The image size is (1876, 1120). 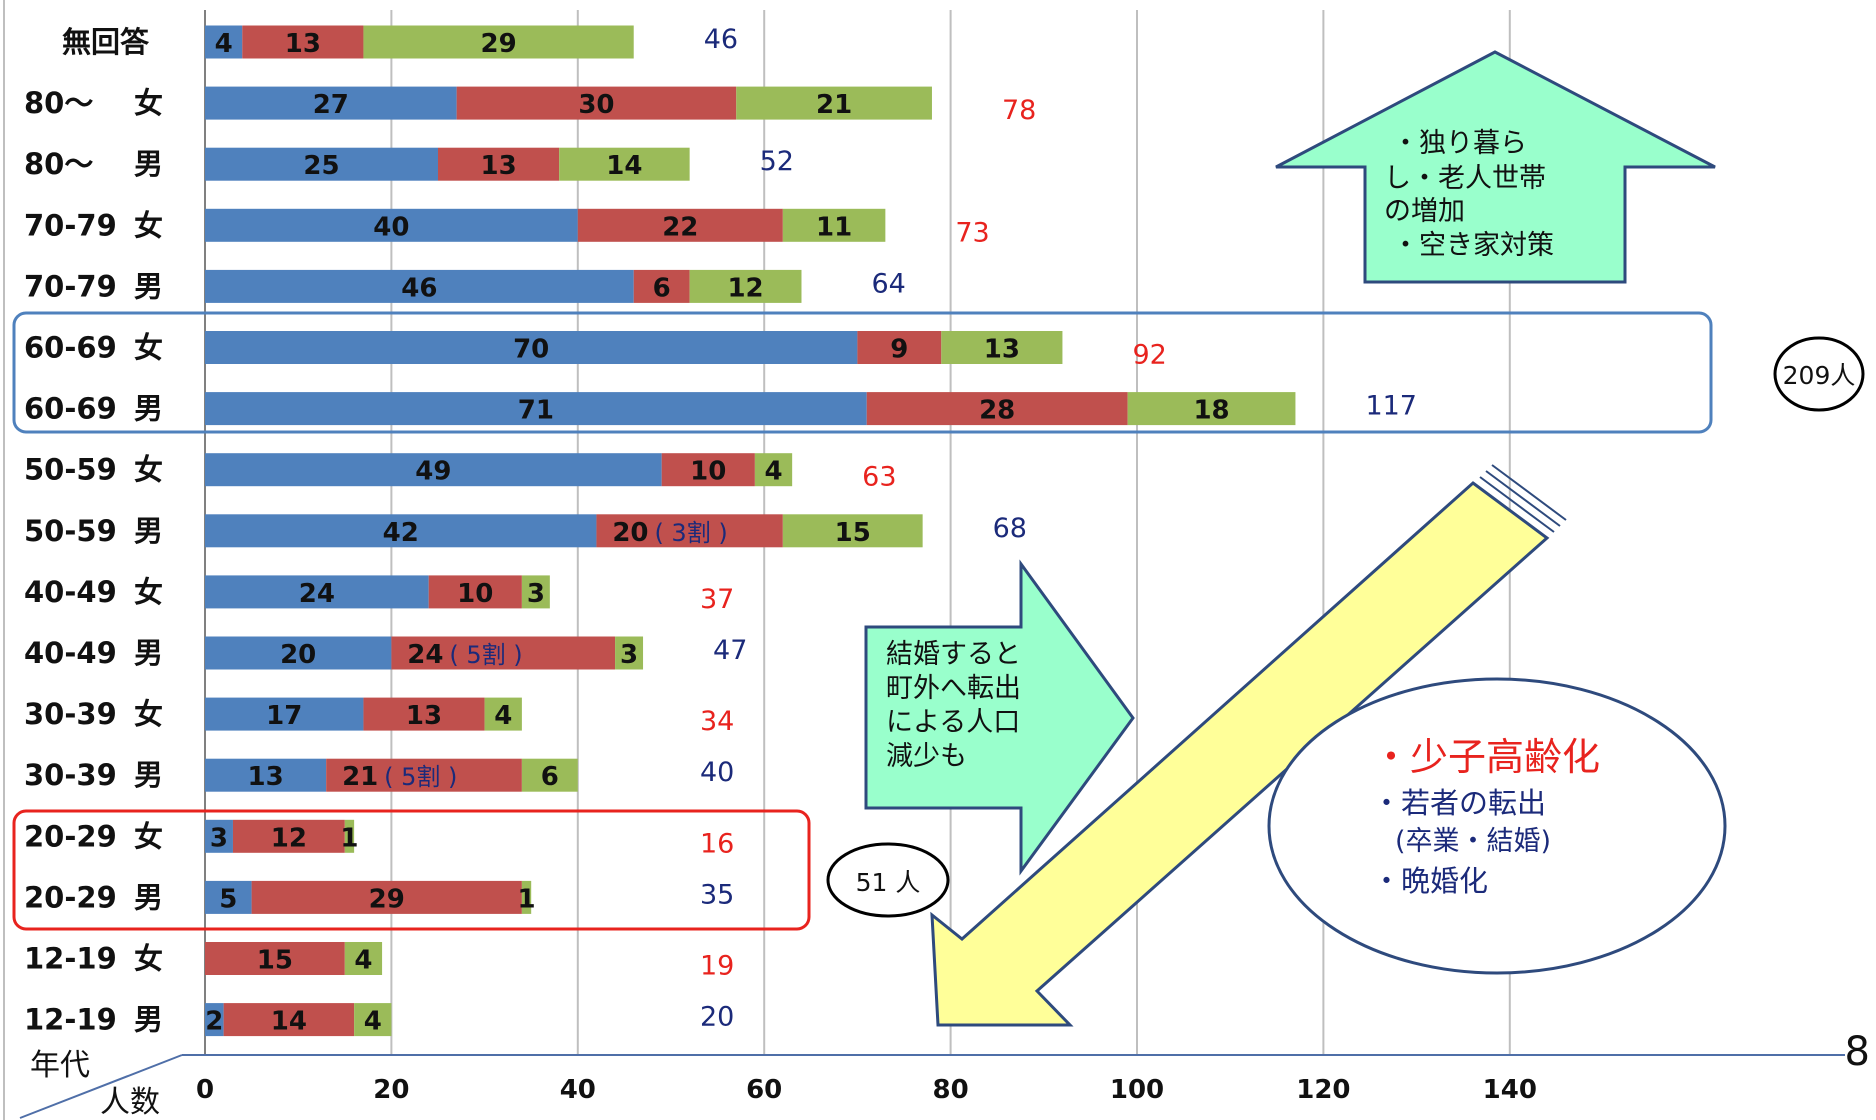 I want to click on bar-segment-r11-s0, so click(x=284, y=714).